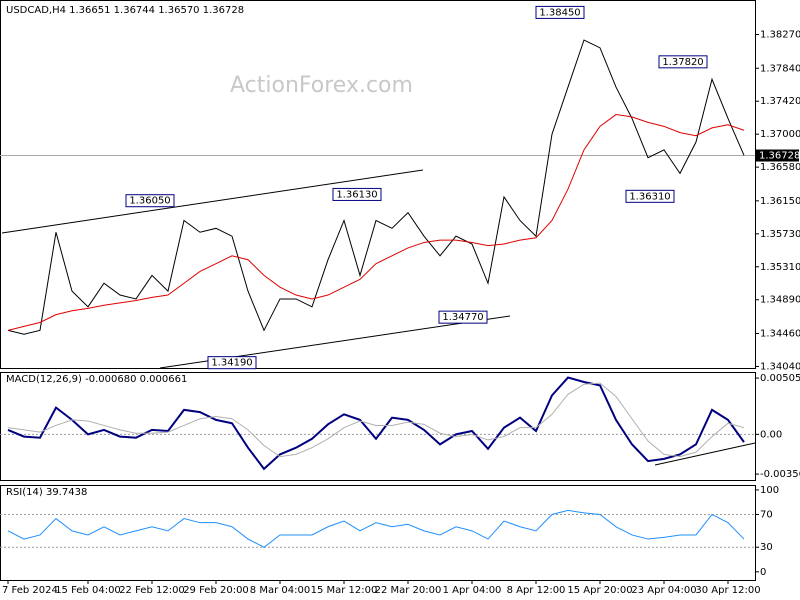 The height and width of the screenshot is (600, 800). What do you see at coordinates (30, 590) in the screenshot?
I see `x-tick-label: 7 Feb 2024` at bounding box center [30, 590].